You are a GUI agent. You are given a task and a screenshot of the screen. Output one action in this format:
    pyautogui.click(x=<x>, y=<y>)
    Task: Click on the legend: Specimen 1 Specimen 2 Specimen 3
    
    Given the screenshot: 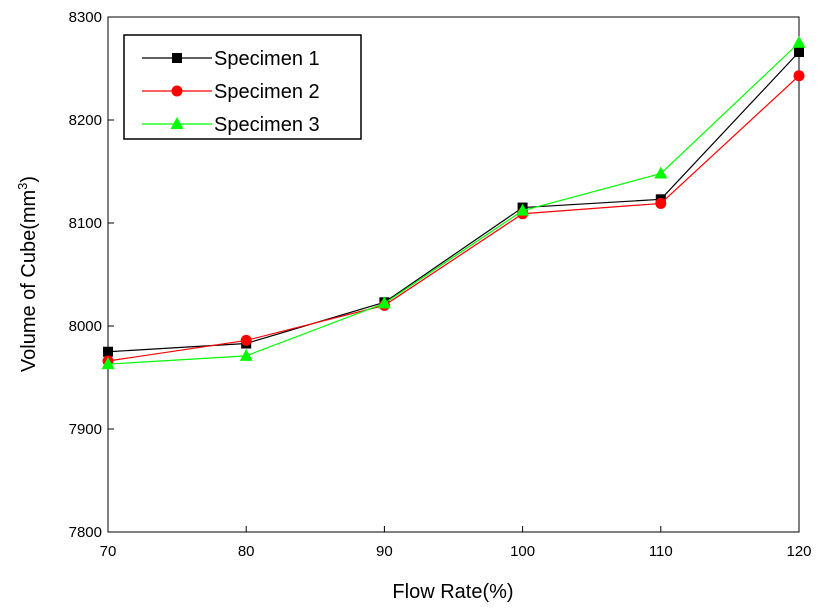 What is the action you would take?
    pyautogui.click(x=242, y=87)
    